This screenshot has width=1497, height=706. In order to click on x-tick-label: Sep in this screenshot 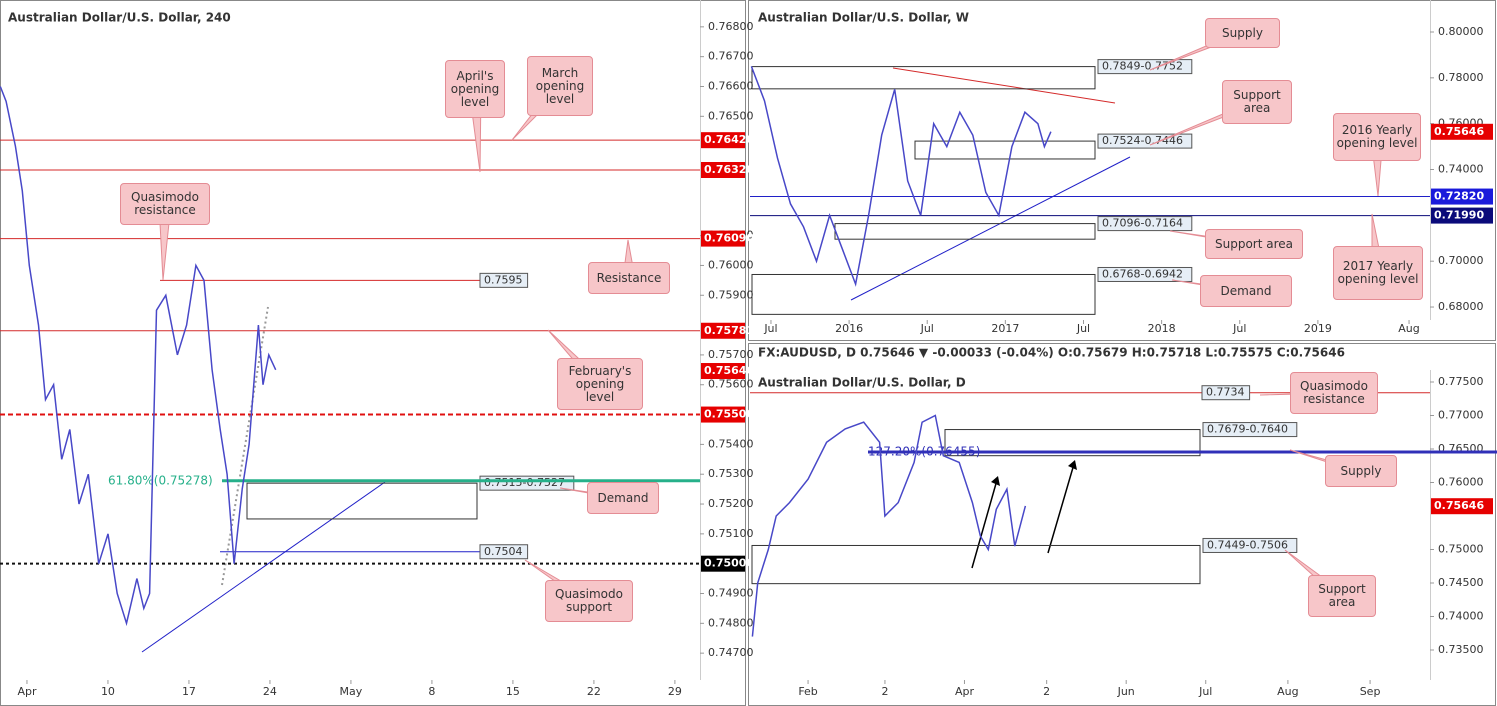, I will do `click(1370, 691)`.